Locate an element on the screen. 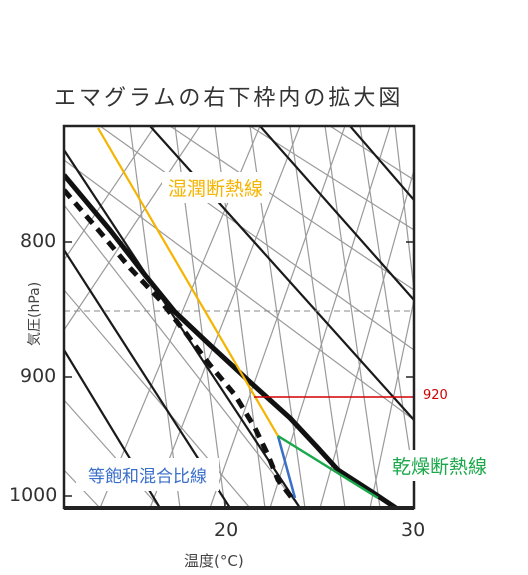 The image size is (528, 575). x-tick-label: 30 is located at coordinates (413, 530).